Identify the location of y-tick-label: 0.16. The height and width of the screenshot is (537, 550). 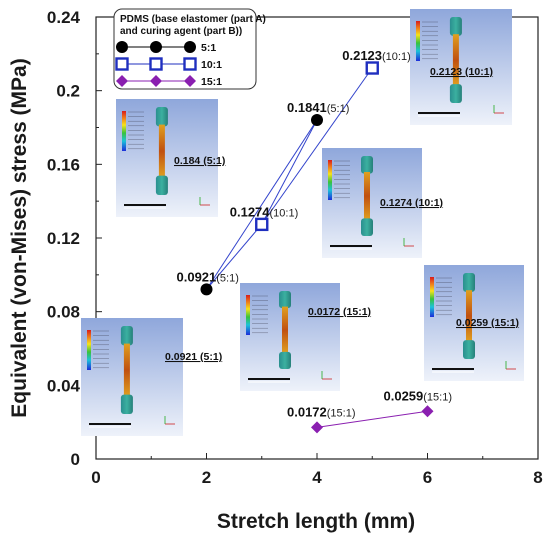
(63, 164).